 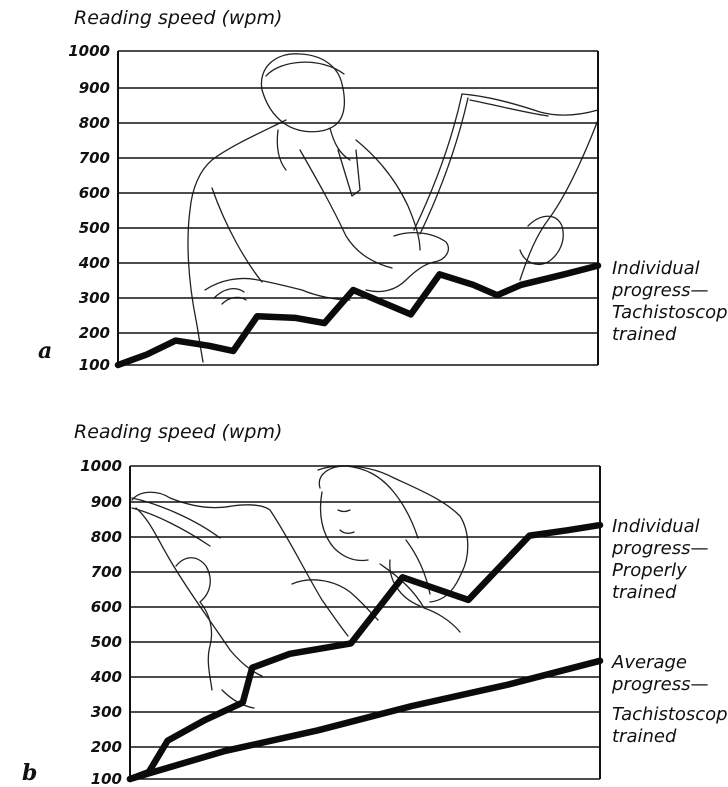 I want to click on panel-b-series-1-label-line-2: progress—, so click(x=660, y=548).